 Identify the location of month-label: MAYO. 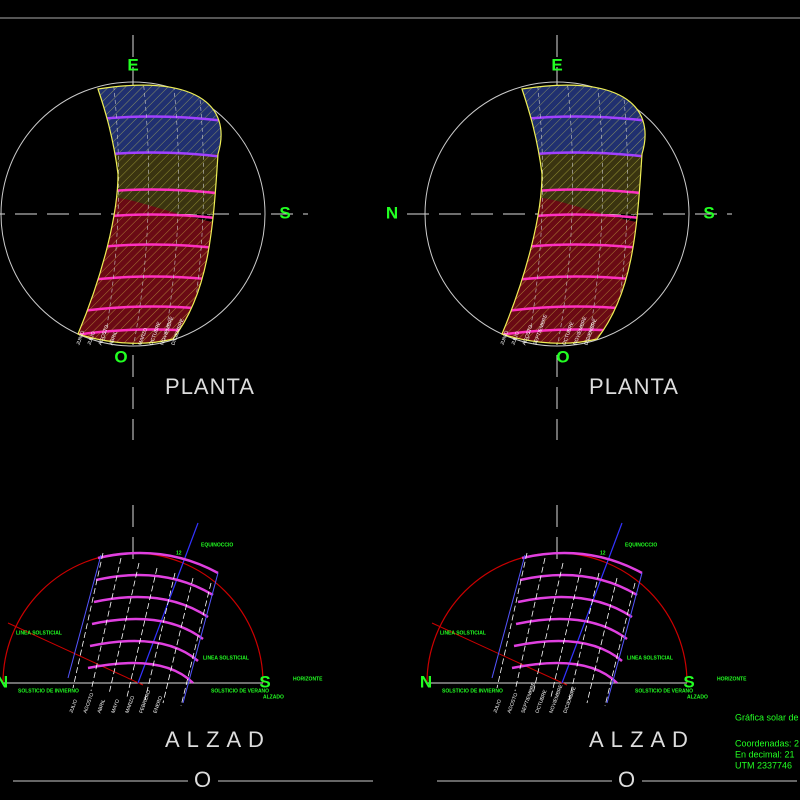
(115, 706).